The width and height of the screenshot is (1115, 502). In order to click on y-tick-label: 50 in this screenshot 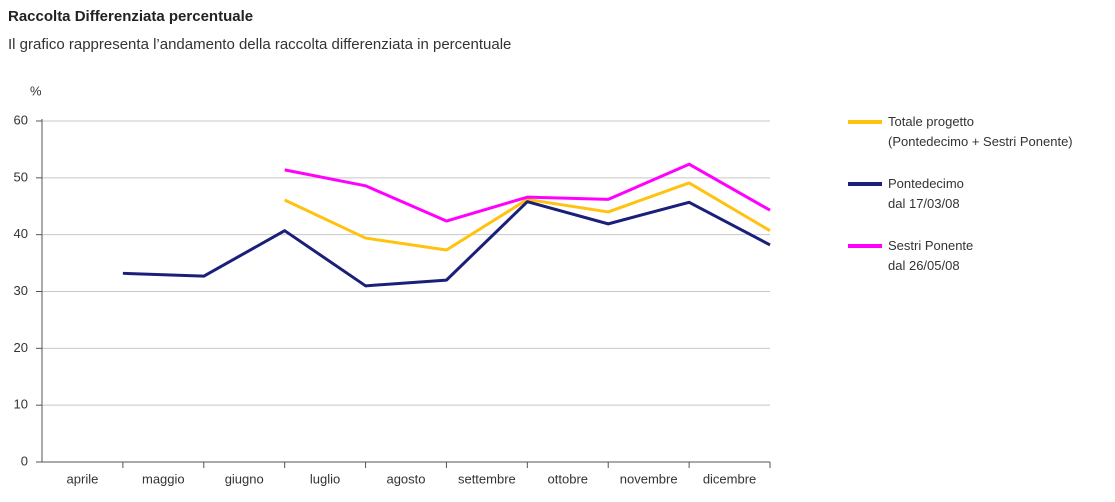, I will do `click(21, 176)`.